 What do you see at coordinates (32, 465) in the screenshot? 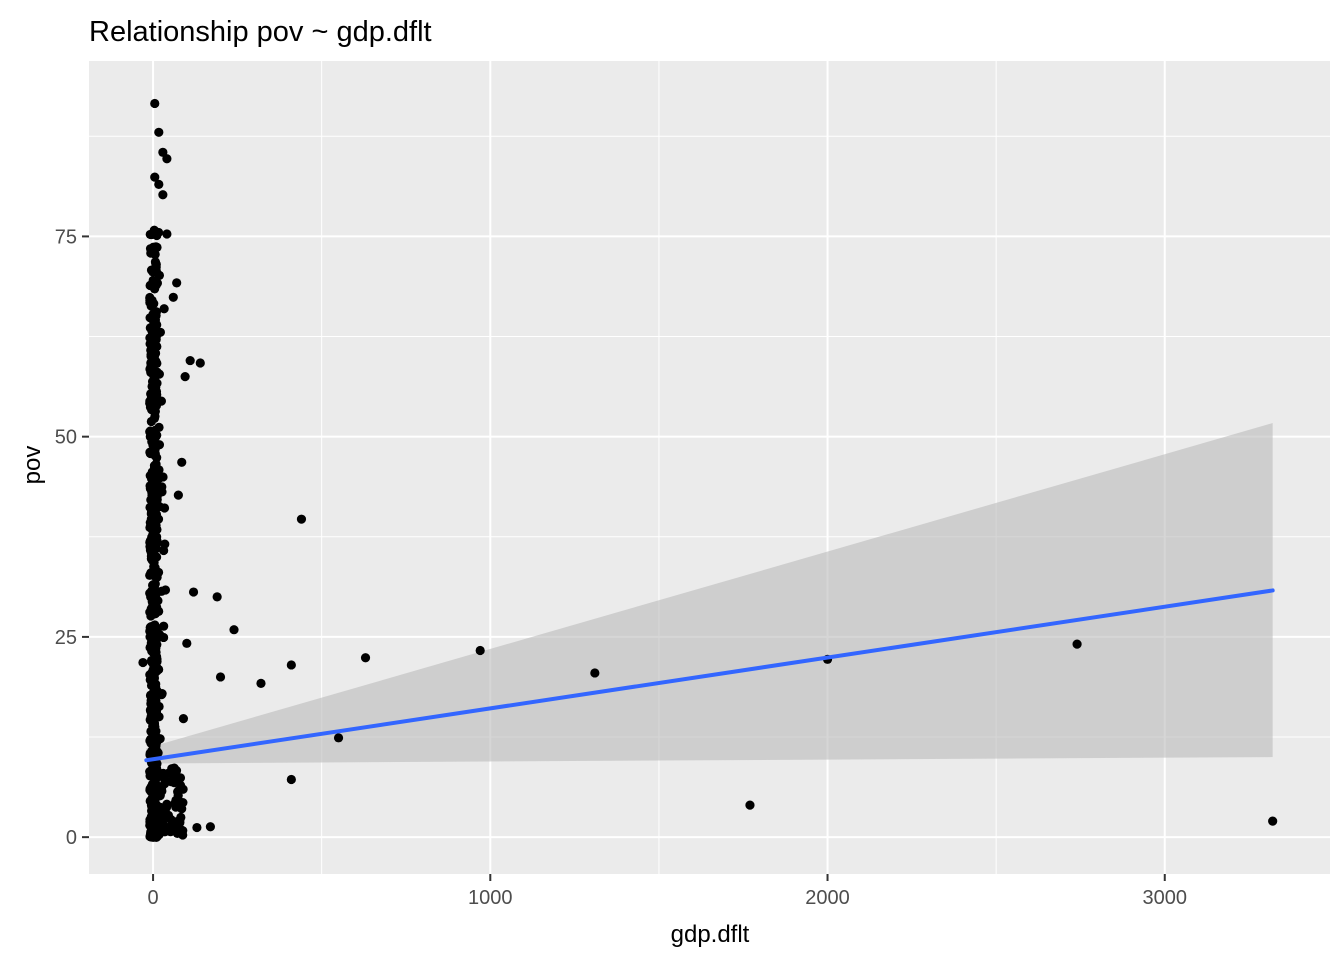
I see `y-axis-label: pov` at bounding box center [32, 465].